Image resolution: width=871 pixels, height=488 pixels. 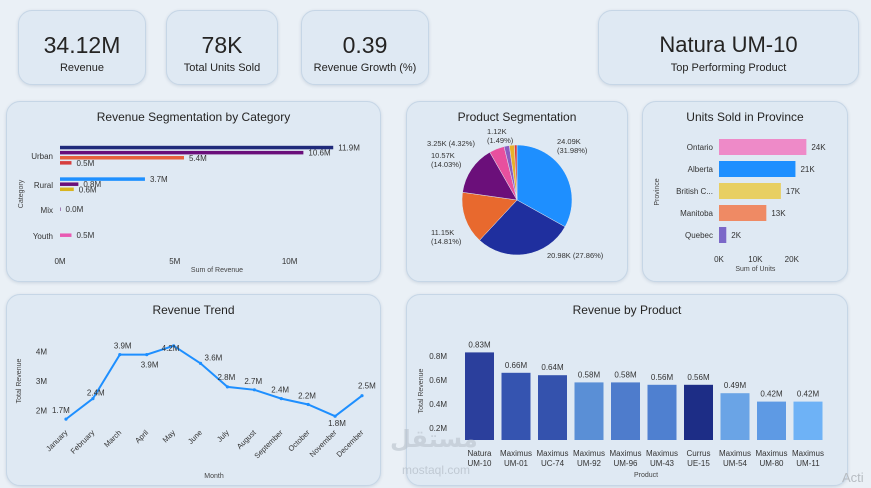 What do you see at coordinates (217, 270) in the screenshot?
I see `category-x-axis-title: Sum of Revenue` at bounding box center [217, 270].